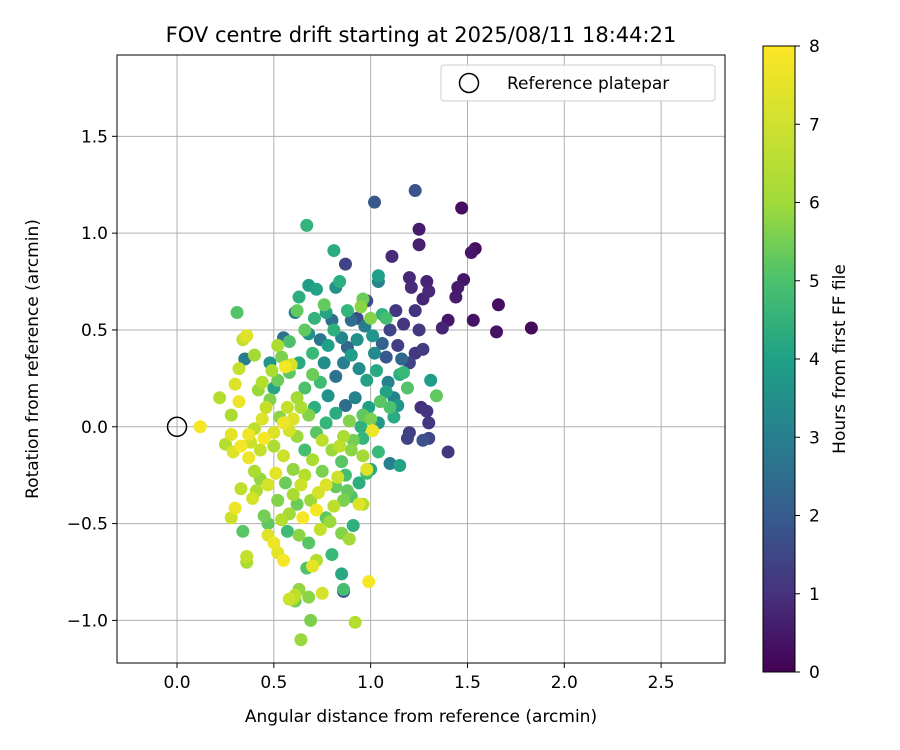 The height and width of the screenshot is (750, 900). Describe the element at coordinates (814, 673) in the screenshot. I see `colorbar-tick-label: 0` at that location.